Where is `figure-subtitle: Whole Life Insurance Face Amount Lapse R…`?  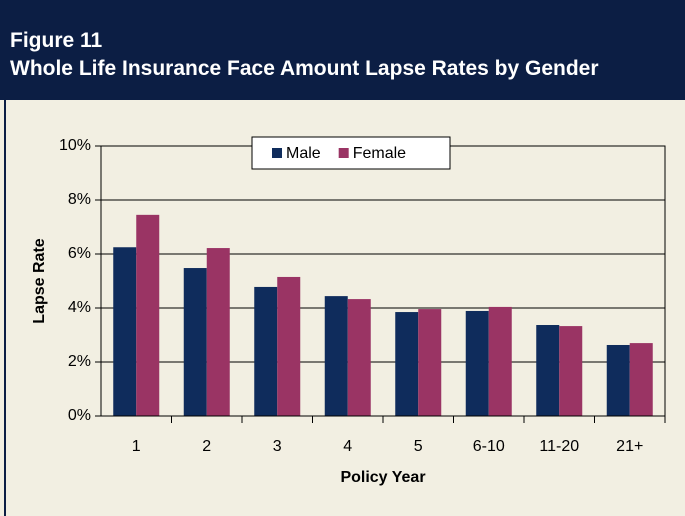 figure-subtitle: Whole Life Insurance Face Amount Lapse R… is located at coordinates (304, 68).